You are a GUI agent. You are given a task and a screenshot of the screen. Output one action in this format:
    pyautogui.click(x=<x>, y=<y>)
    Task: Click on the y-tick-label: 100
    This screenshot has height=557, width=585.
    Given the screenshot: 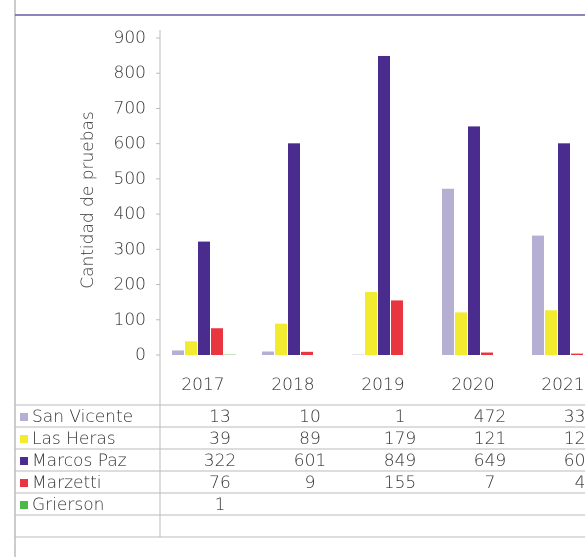 What is the action you would take?
    pyautogui.click(x=130, y=320)
    